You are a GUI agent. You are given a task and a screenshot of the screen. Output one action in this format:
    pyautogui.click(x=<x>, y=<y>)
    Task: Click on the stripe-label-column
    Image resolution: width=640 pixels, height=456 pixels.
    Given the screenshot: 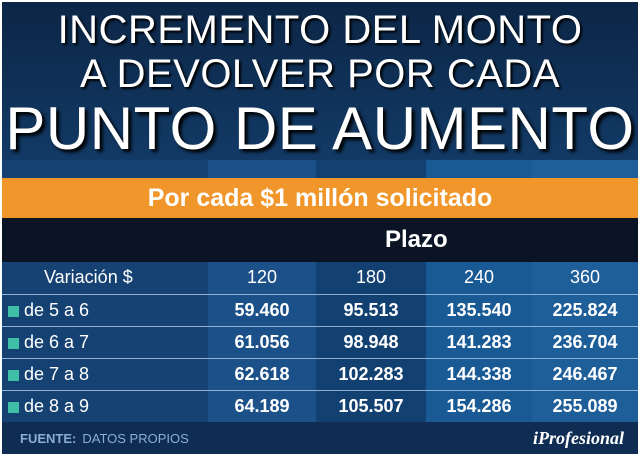 What is the action you would take?
    pyautogui.click(x=105, y=169)
    